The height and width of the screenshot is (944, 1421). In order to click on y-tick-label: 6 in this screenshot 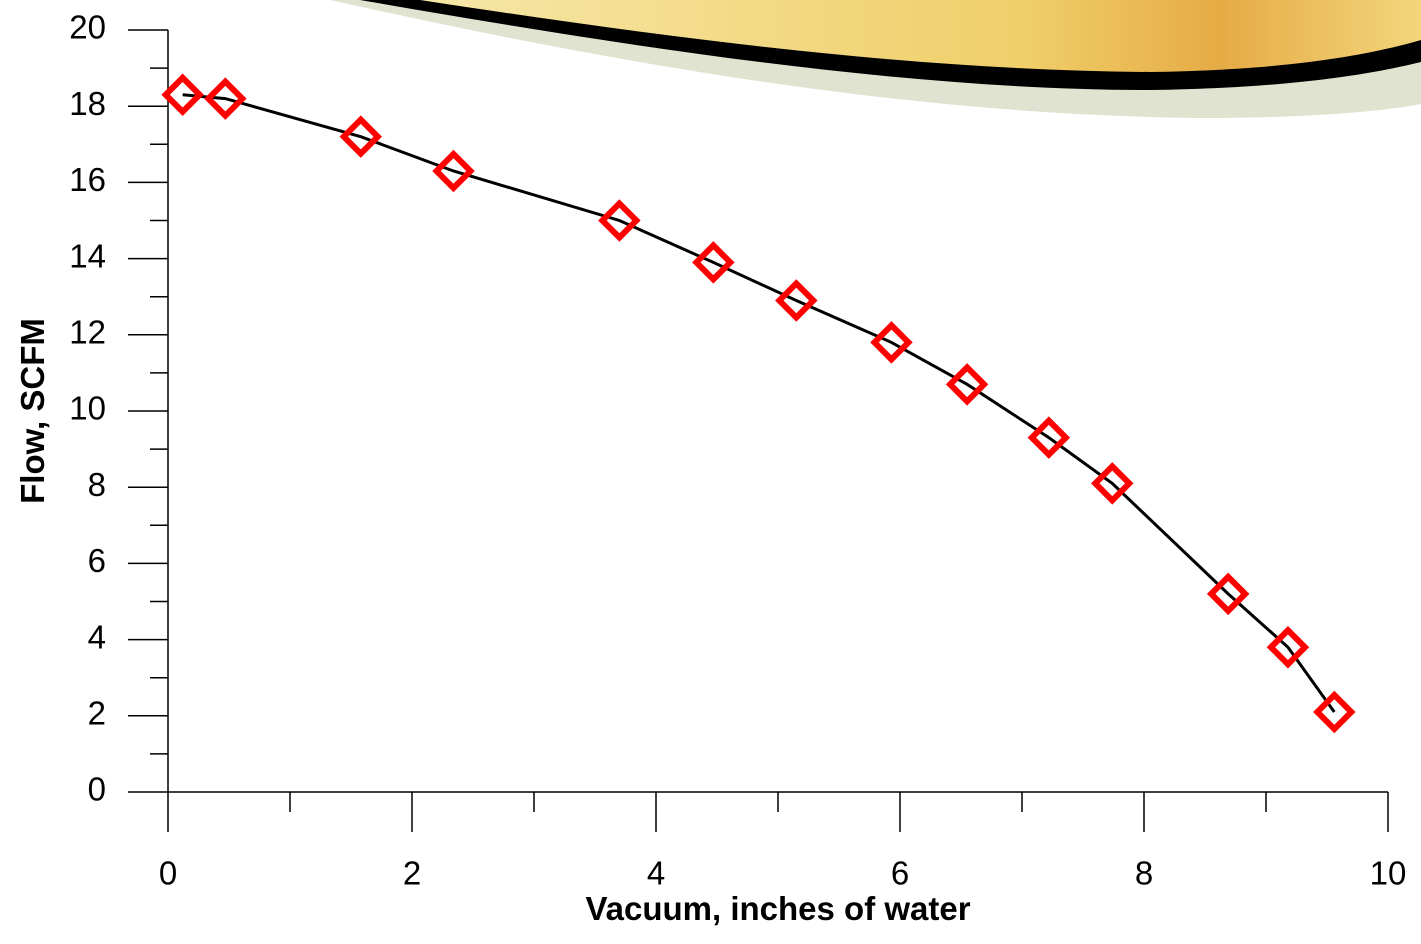, I will do `click(97, 560)`.